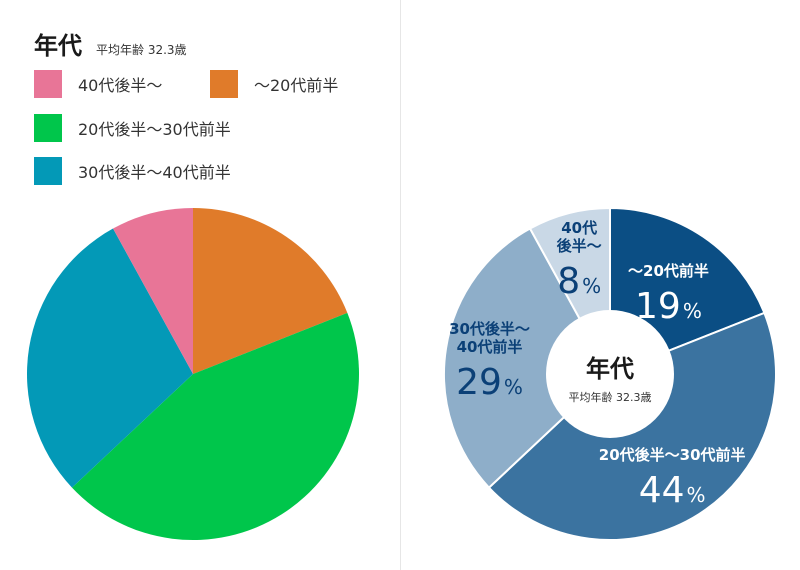 Image resolution: width=800 pixels, height=570 pixels. What do you see at coordinates (58, 46) in the screenshot?
I see `left-chart-title: 年代` at bounding box center [58, 46].